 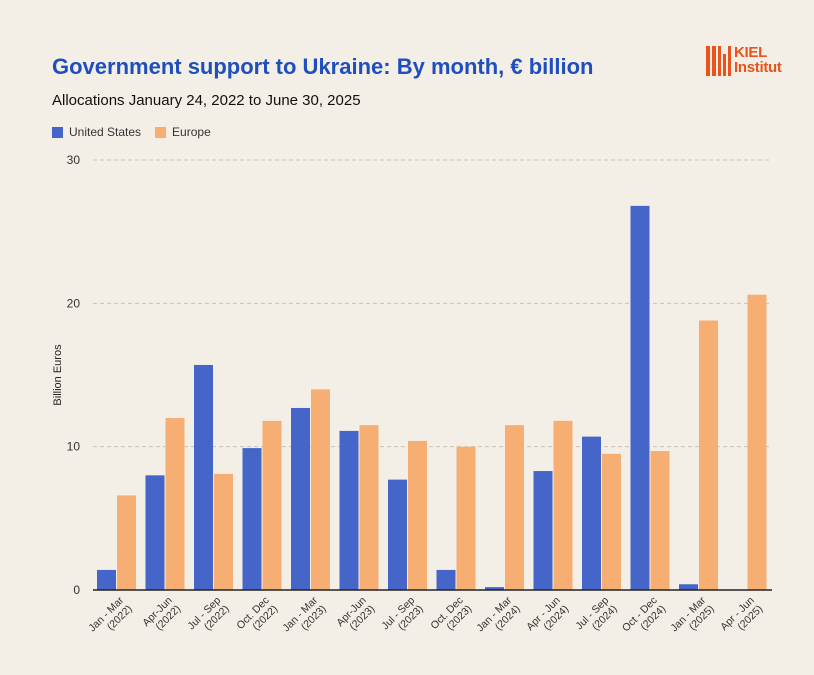 What do you see at coordinates (355, 613) in the screenshot?
I see `x-tick-label: Apr-Jun(2023)` at bounding box center [355, 613].